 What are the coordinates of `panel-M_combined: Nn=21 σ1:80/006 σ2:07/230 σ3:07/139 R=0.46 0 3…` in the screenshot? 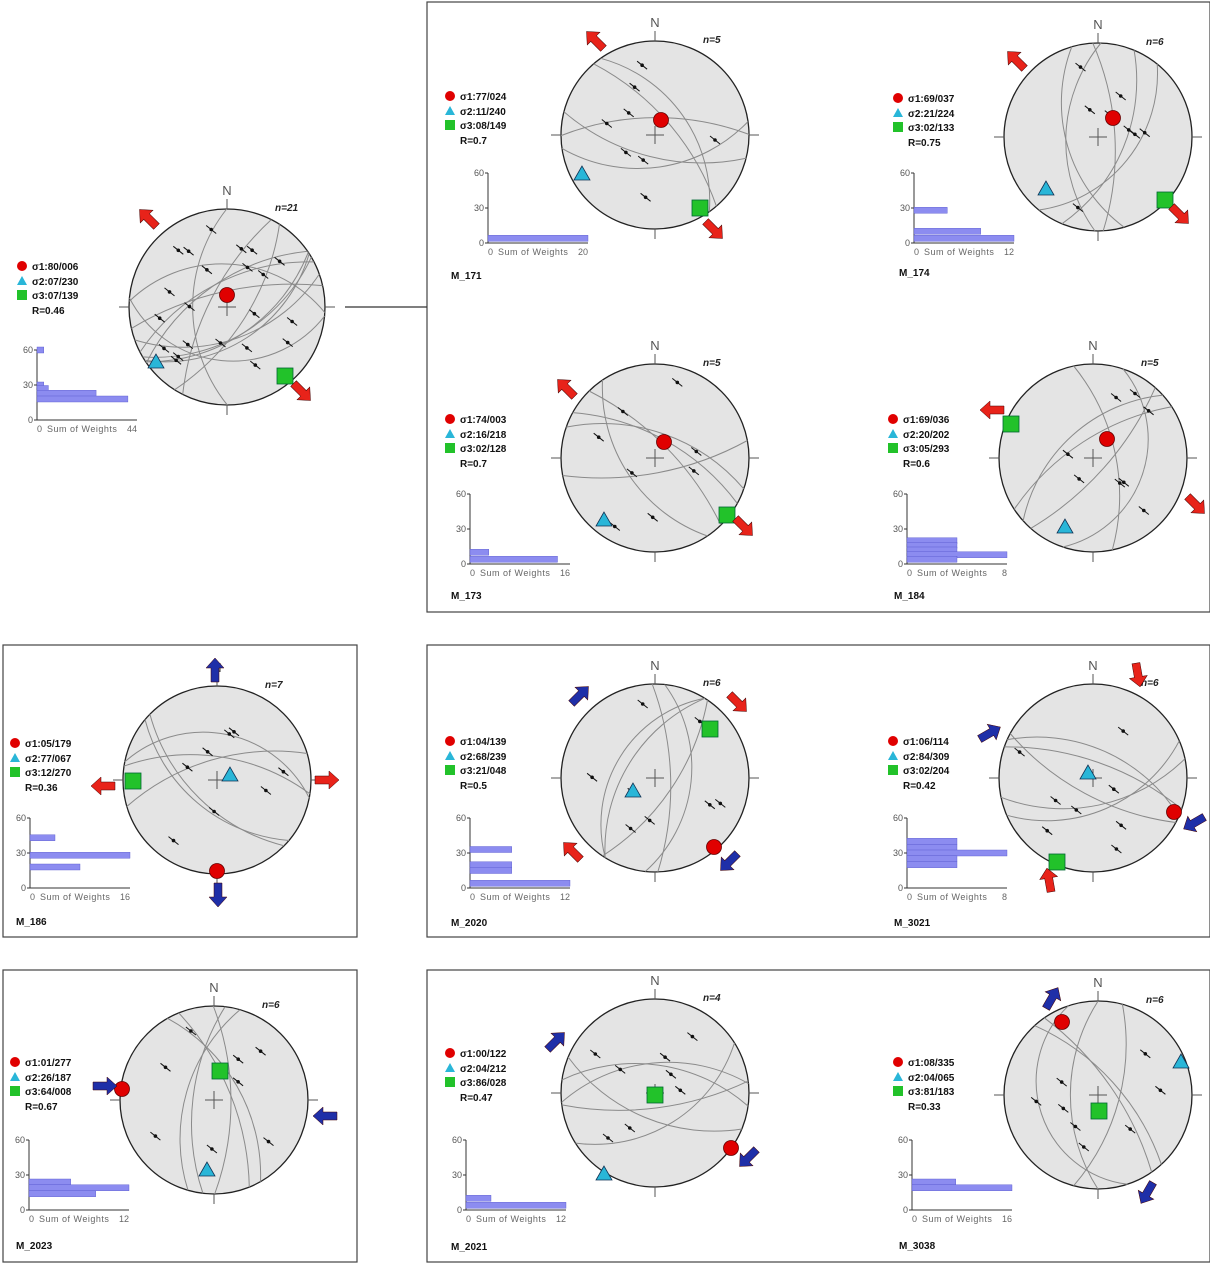 It's located at (176, 308).